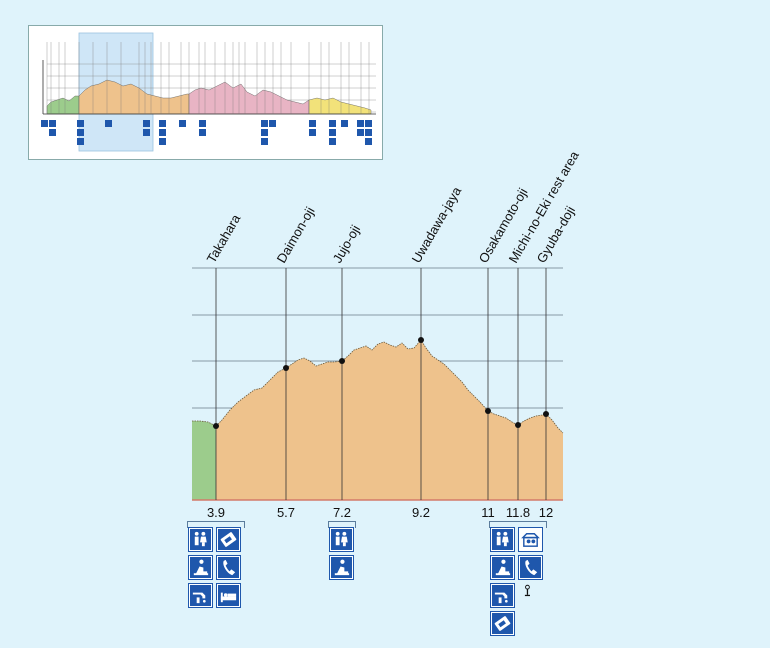  What do you see at coordinates (437, 224) in the screenshot?
I see `place-label: Uwadawa-jaya` at bounding box center [437, 224].